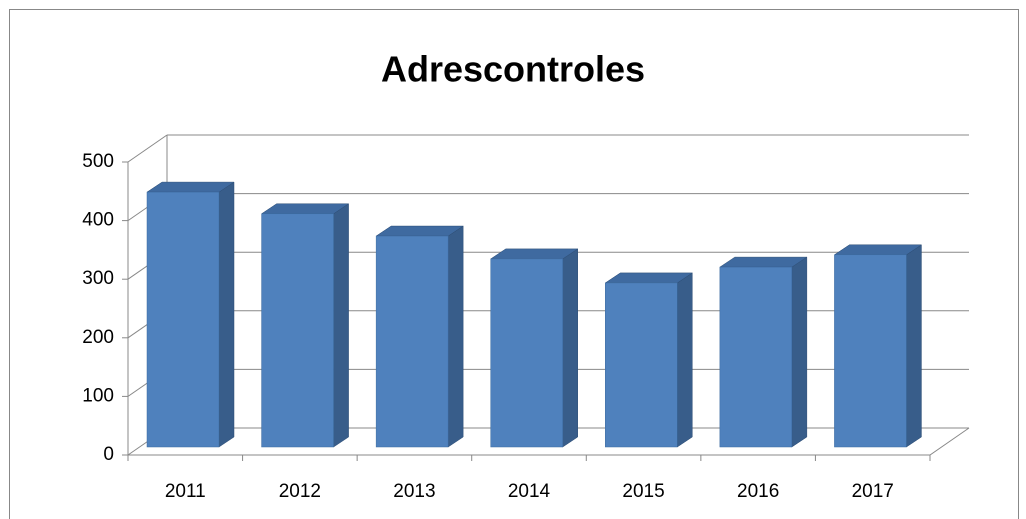  I want to click on x-tick-label: 2017, so click(873, 491).